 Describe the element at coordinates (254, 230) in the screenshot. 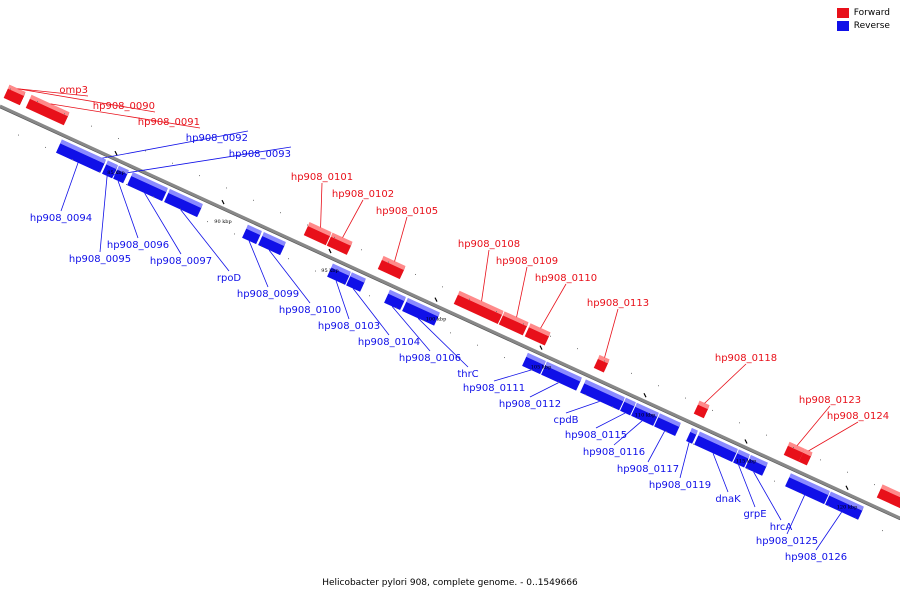

I see `gene-hp908_0099-top-face` at that location.